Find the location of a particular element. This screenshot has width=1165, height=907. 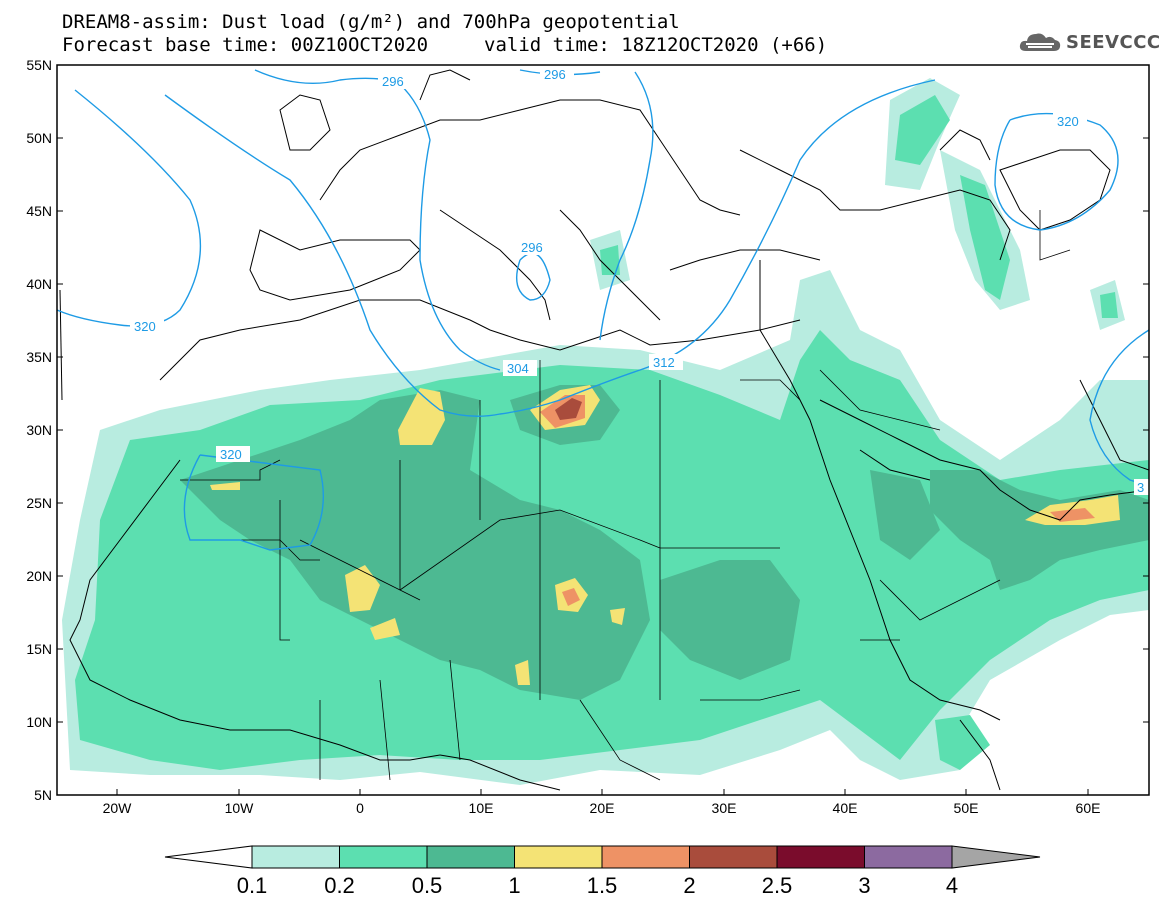

colorbar-label: 0.5 is located at coordinates (427, 885).